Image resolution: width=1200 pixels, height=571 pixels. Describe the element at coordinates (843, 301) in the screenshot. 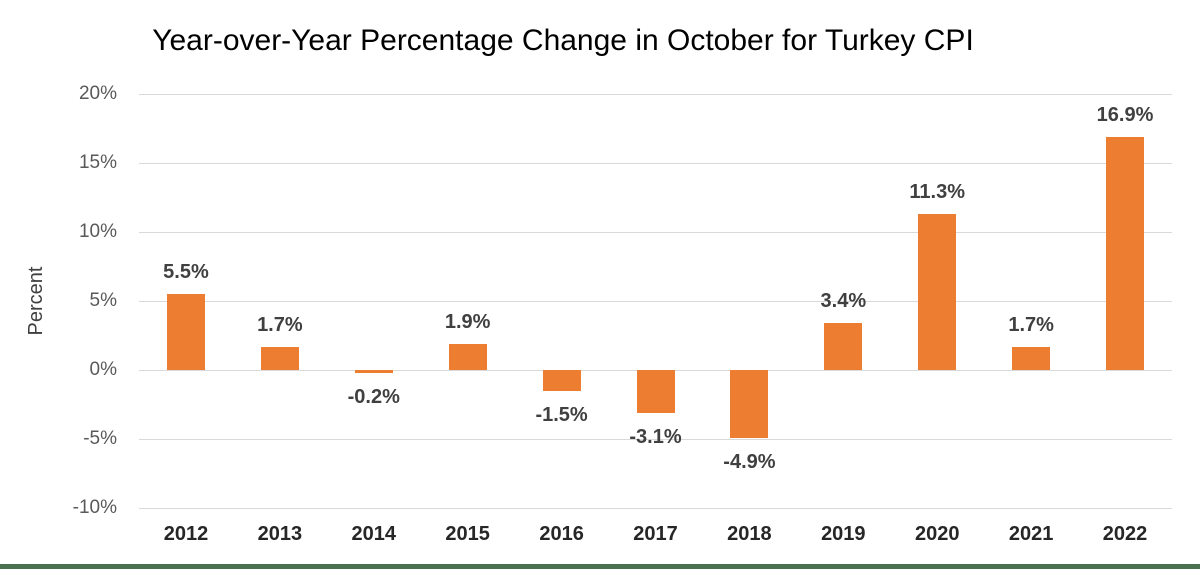

I see `data-label-2019: 3.4%` at that location.